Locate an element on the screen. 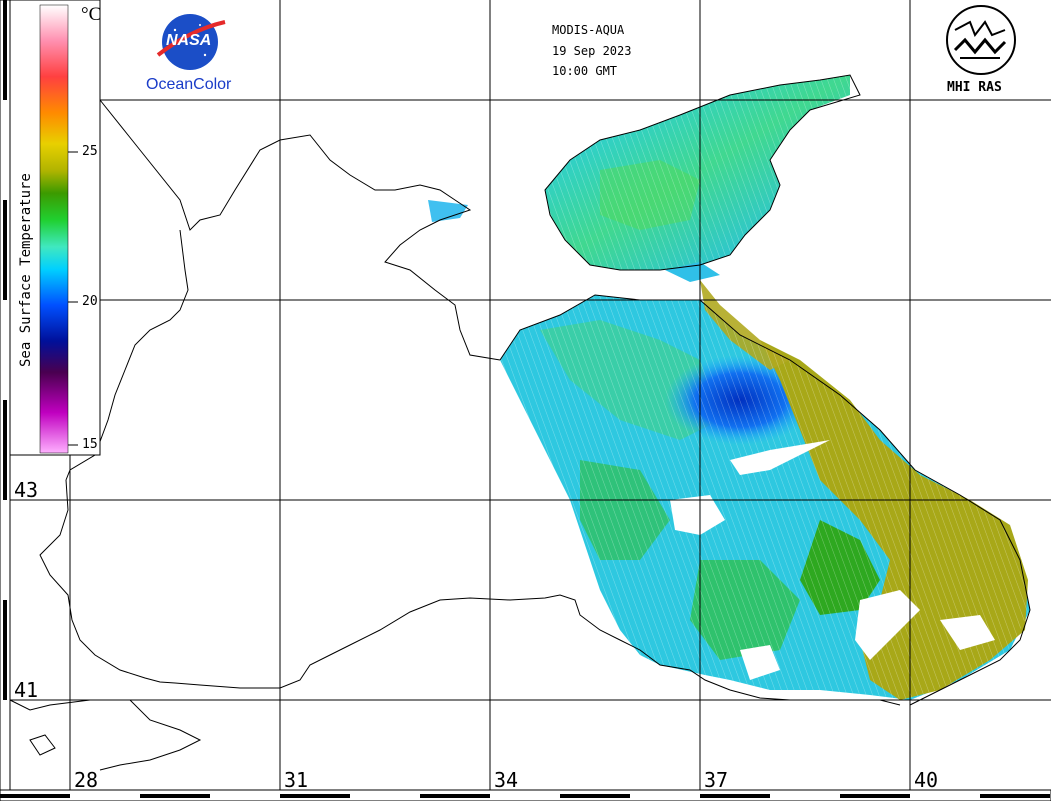 Image resolution: width=1051 pixels, height=801 pixels. colorbar-title: Sea Surface Temperature is located at coordinates (26, 270).